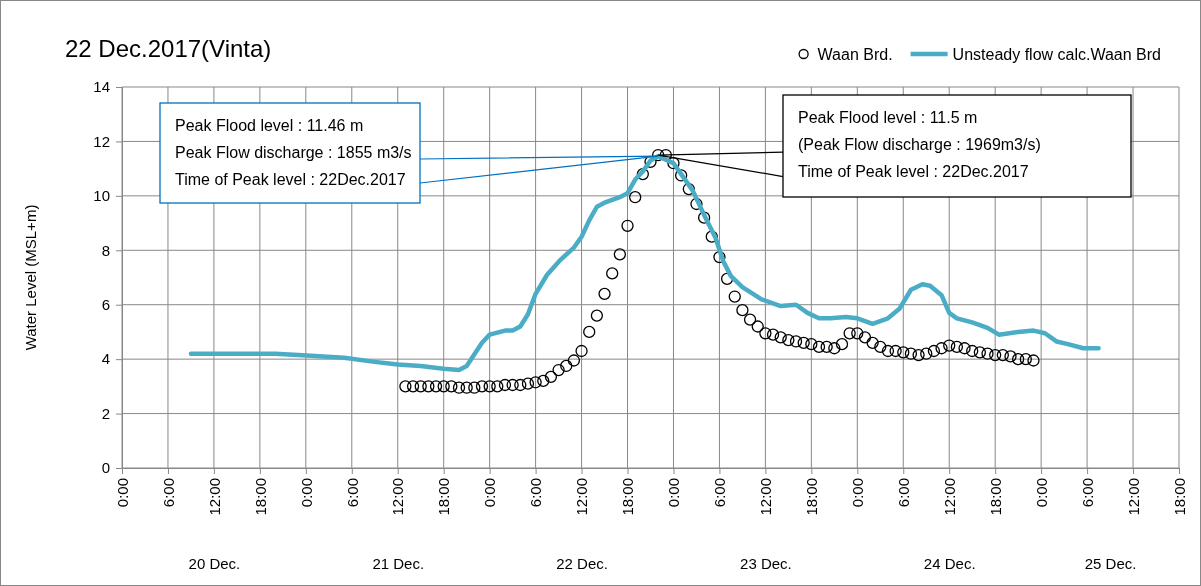 This screenshot has width=1201, height=586. Describe the element at coordinates (168, 48) in the screenshot. I see `chart-title: 22 Dec.2017(Vinta)` at that location.